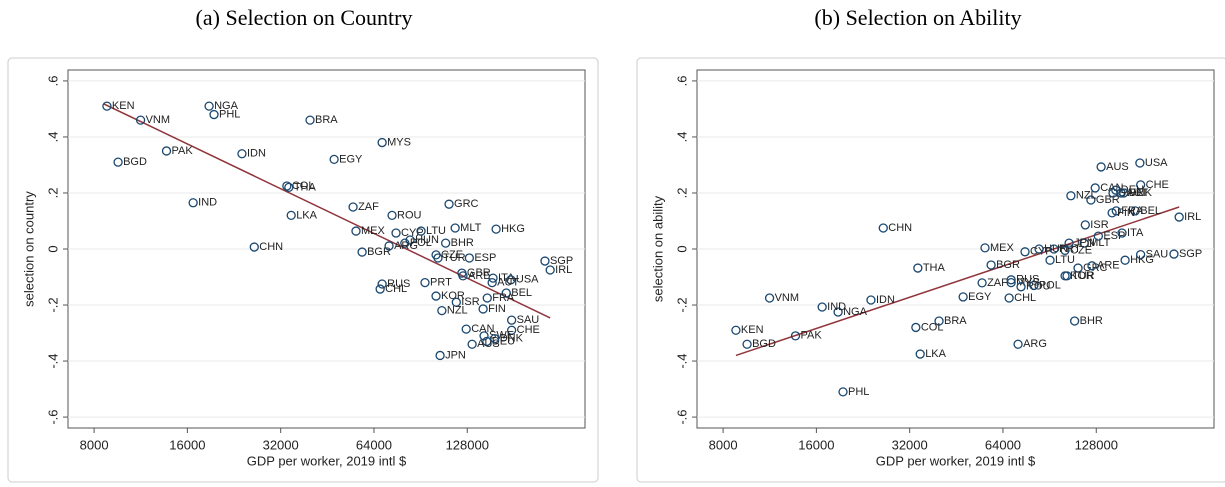  I want to click on point-label: RUS, so click(398, 284).